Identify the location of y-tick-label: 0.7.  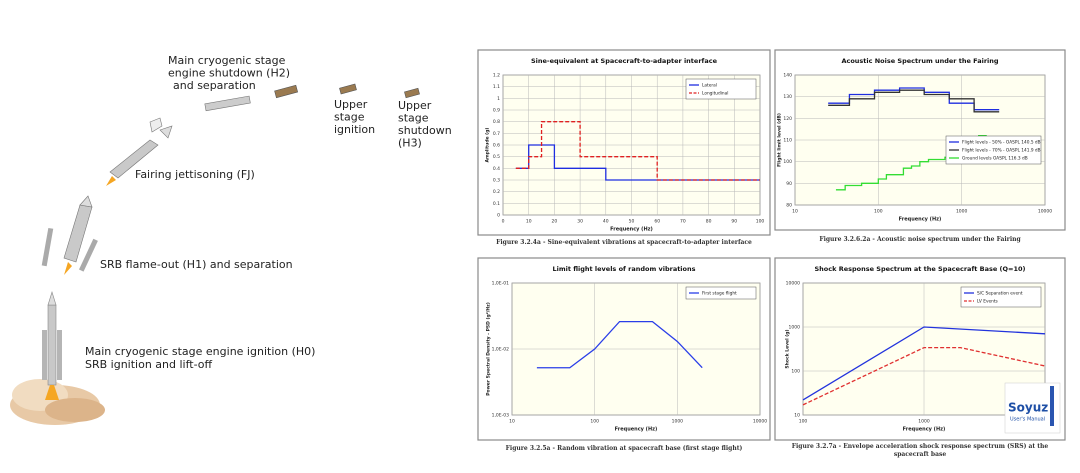
(496, 134).